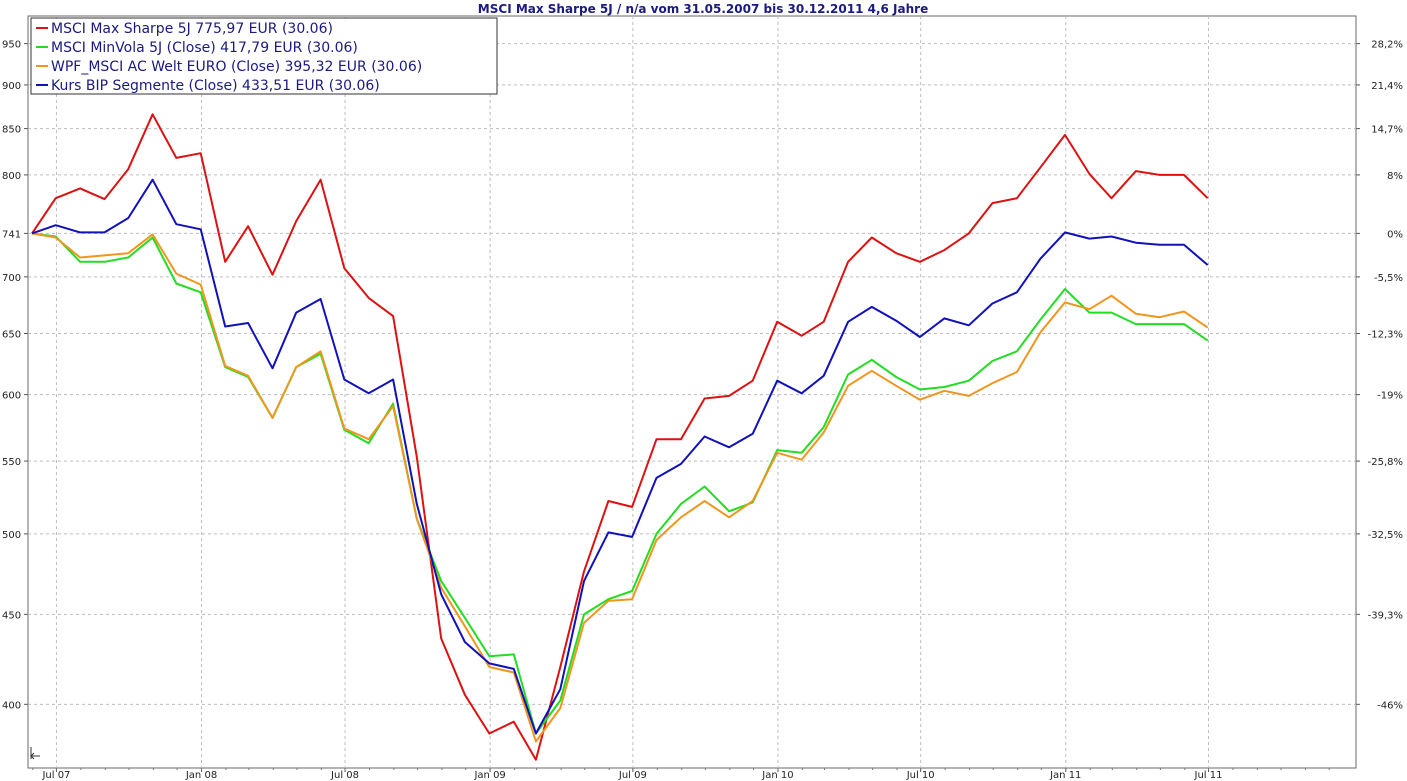  What do you see at coordinates (1395, 176) in the screenshot?
I see `y-tick-label-right: 8%` at bounding box center [1395, 176].